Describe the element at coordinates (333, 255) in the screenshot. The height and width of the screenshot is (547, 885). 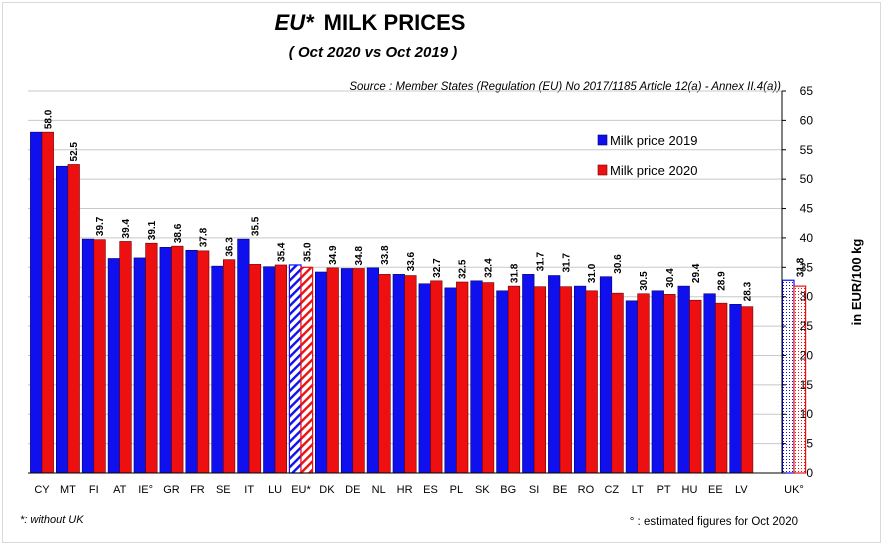
I see `value-label-DK: 34.9` at that location.